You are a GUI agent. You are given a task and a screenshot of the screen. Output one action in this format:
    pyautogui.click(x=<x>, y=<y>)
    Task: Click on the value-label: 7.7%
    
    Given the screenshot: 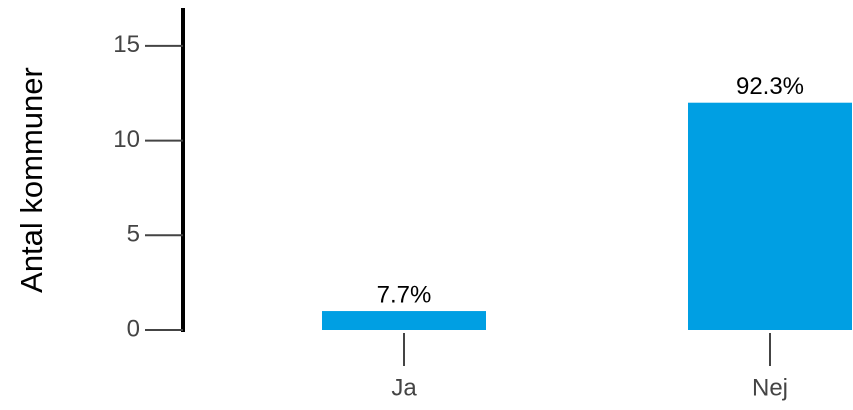 What is the action you would take?
    pyautogui.click(x=404, y=294)
    